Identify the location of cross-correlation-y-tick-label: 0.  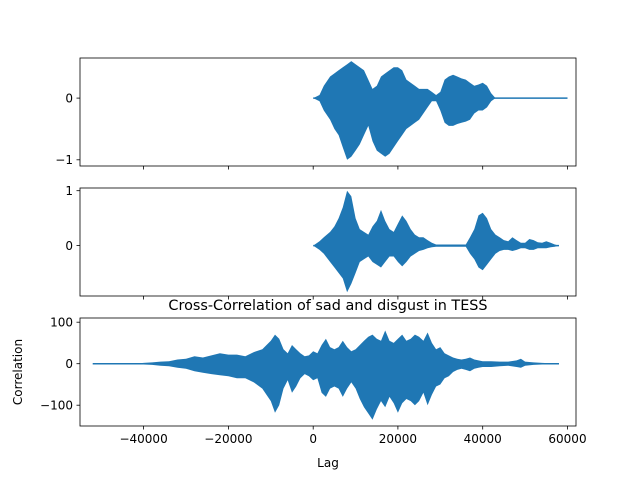
(69, 364).